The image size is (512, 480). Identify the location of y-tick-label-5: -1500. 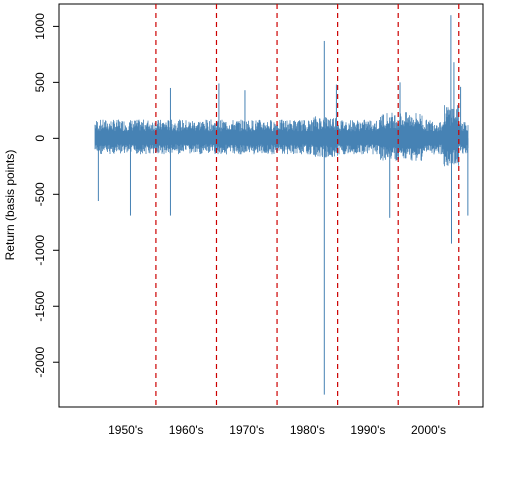
(40, 306).